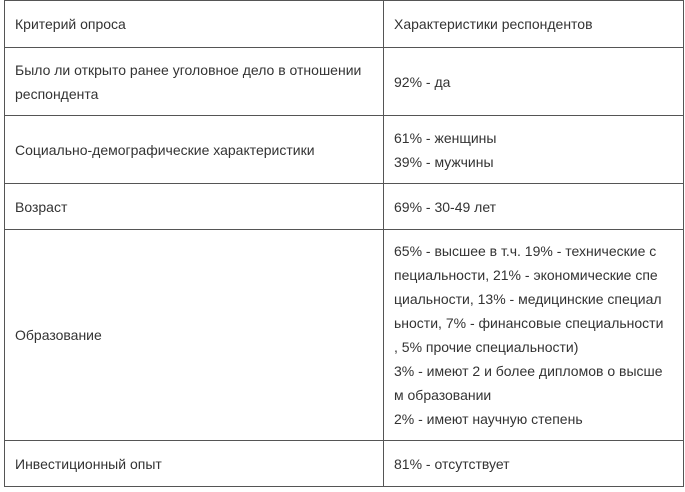  Describe the element at coordinates (528, 299) in the screenshot. I see `cell-line: циальности, 13% - медицинские специал` at that location.